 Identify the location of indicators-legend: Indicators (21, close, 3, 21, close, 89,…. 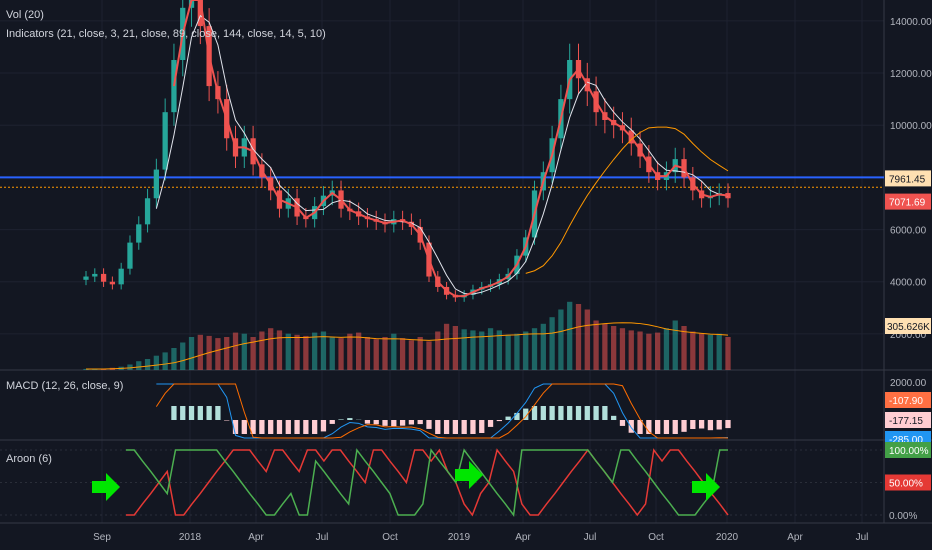
(166, 34).